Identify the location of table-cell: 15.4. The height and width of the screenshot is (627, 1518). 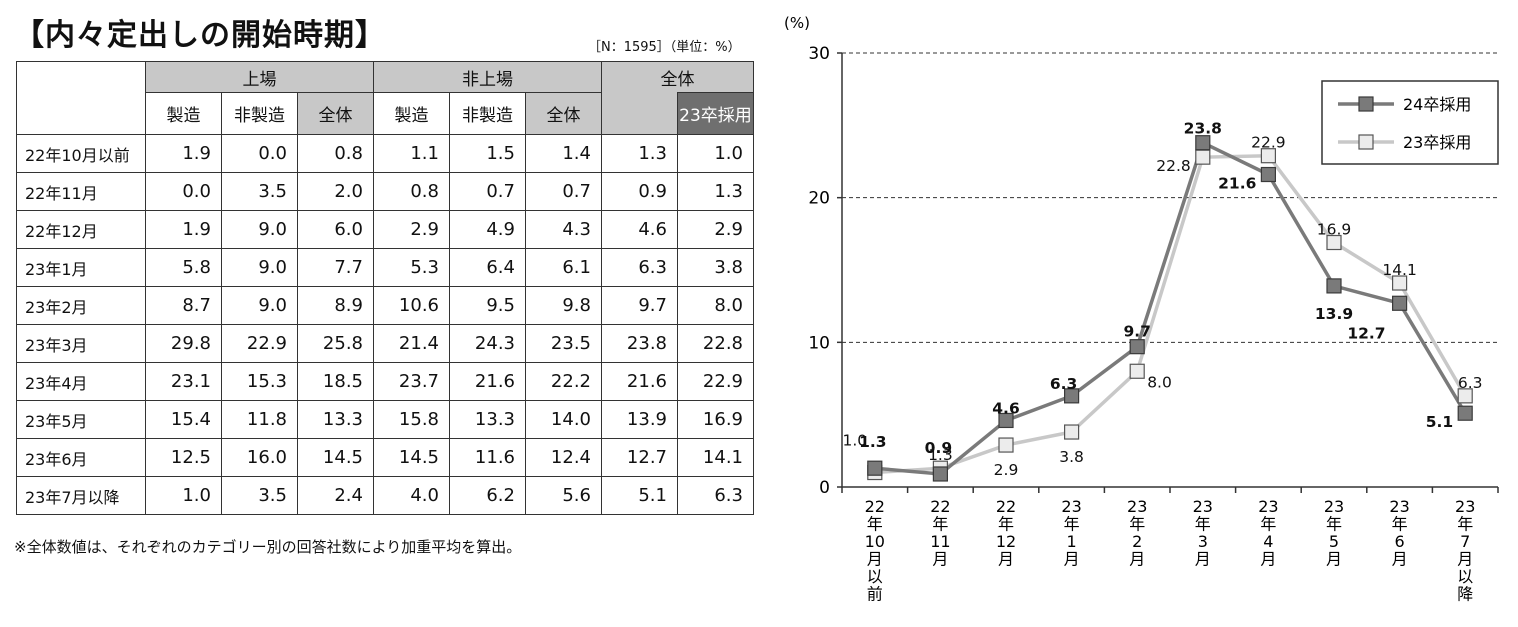
(183, 419).